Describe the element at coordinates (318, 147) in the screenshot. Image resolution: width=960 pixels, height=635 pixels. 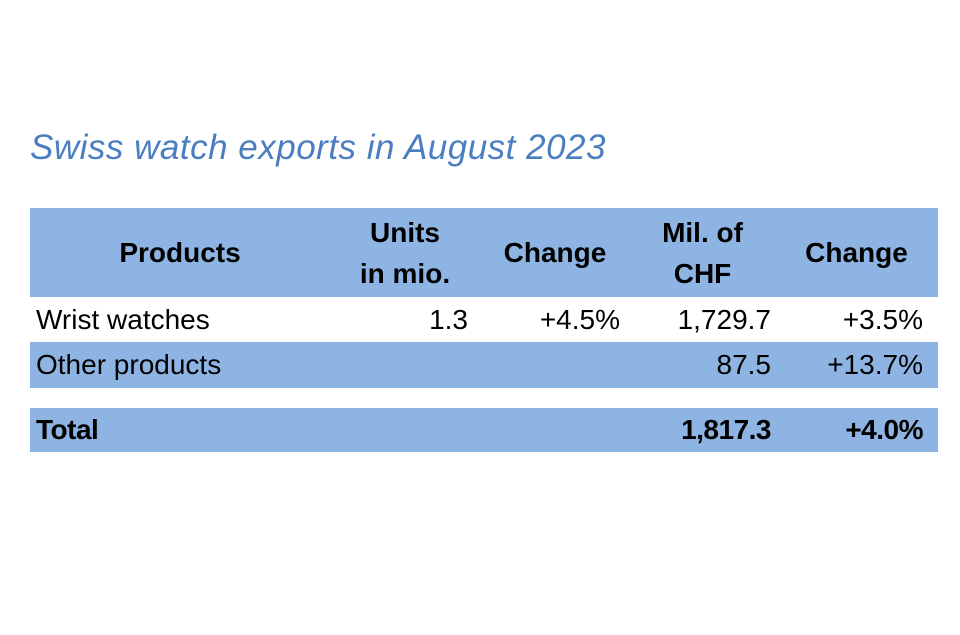
I see `page-title: Swiss watch exports in August 2023` at that location.